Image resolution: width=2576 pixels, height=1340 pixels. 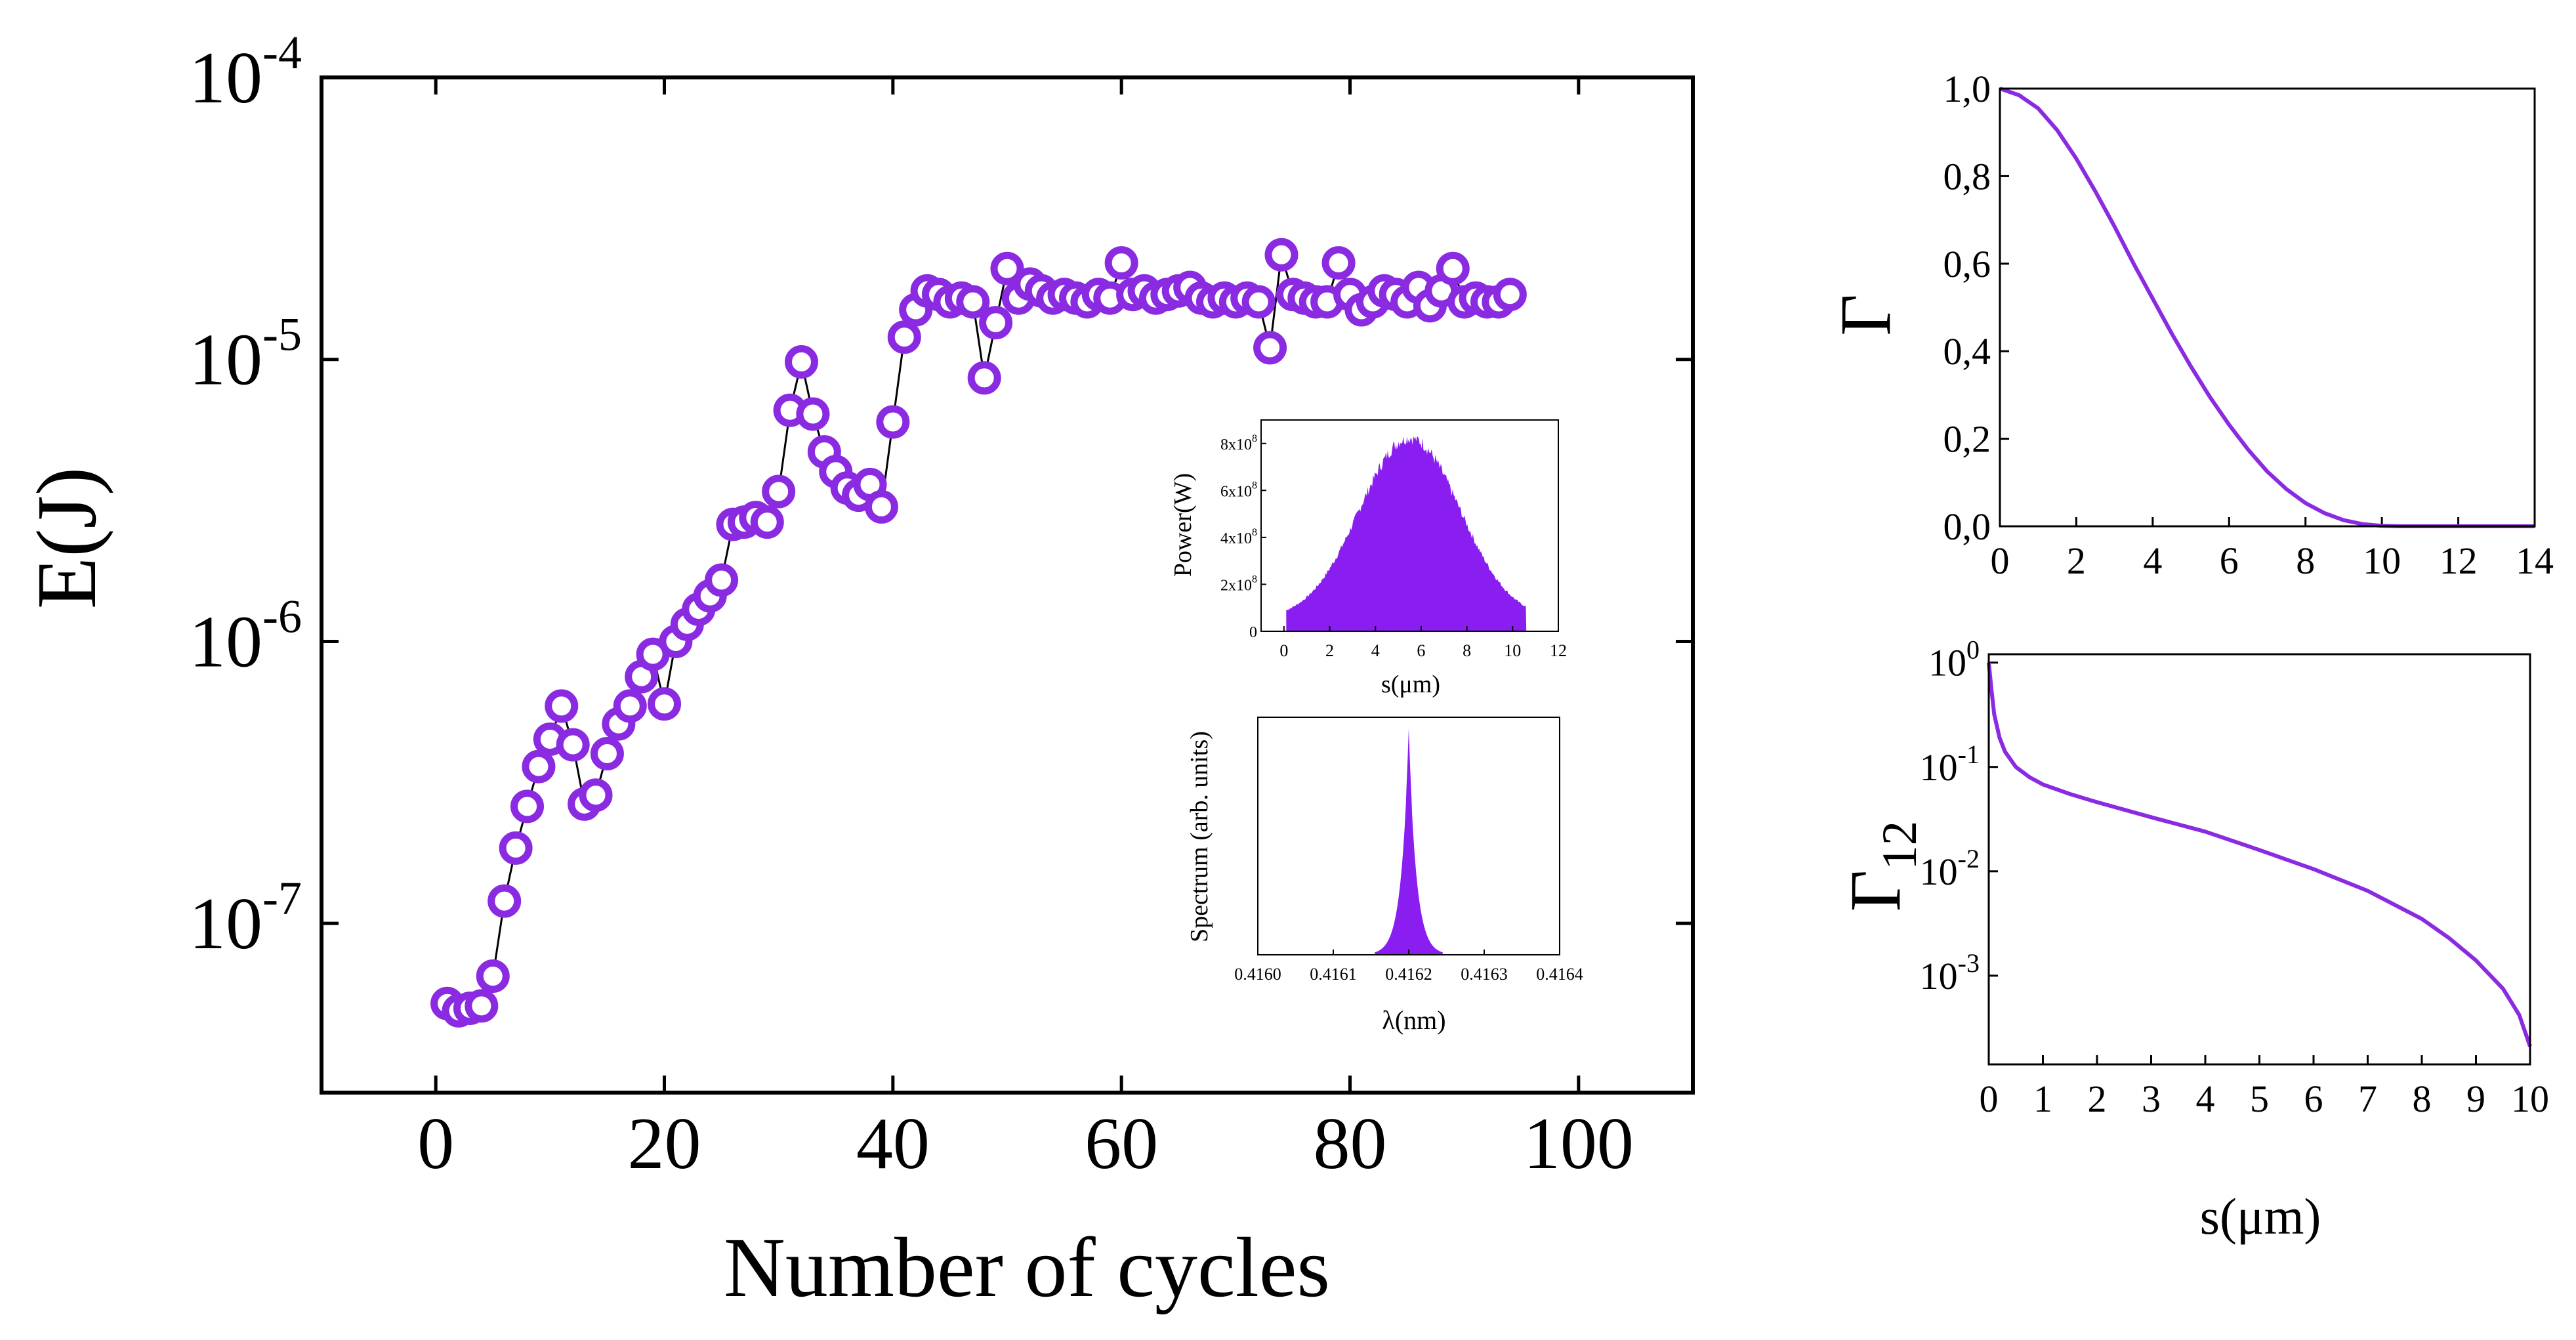 What do you see at coordinates (665, 1144) in the screenshot?
I see `main-x-tick-label: 20` at bounding box center [665, 1144].